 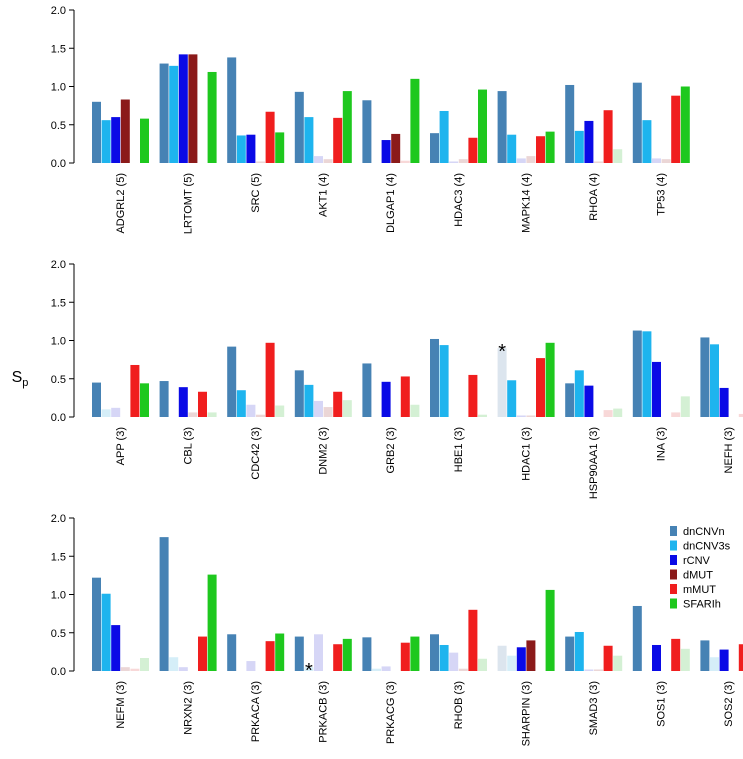 I want to click on gene-label: TP53 (4), so click(x=662, y=194).